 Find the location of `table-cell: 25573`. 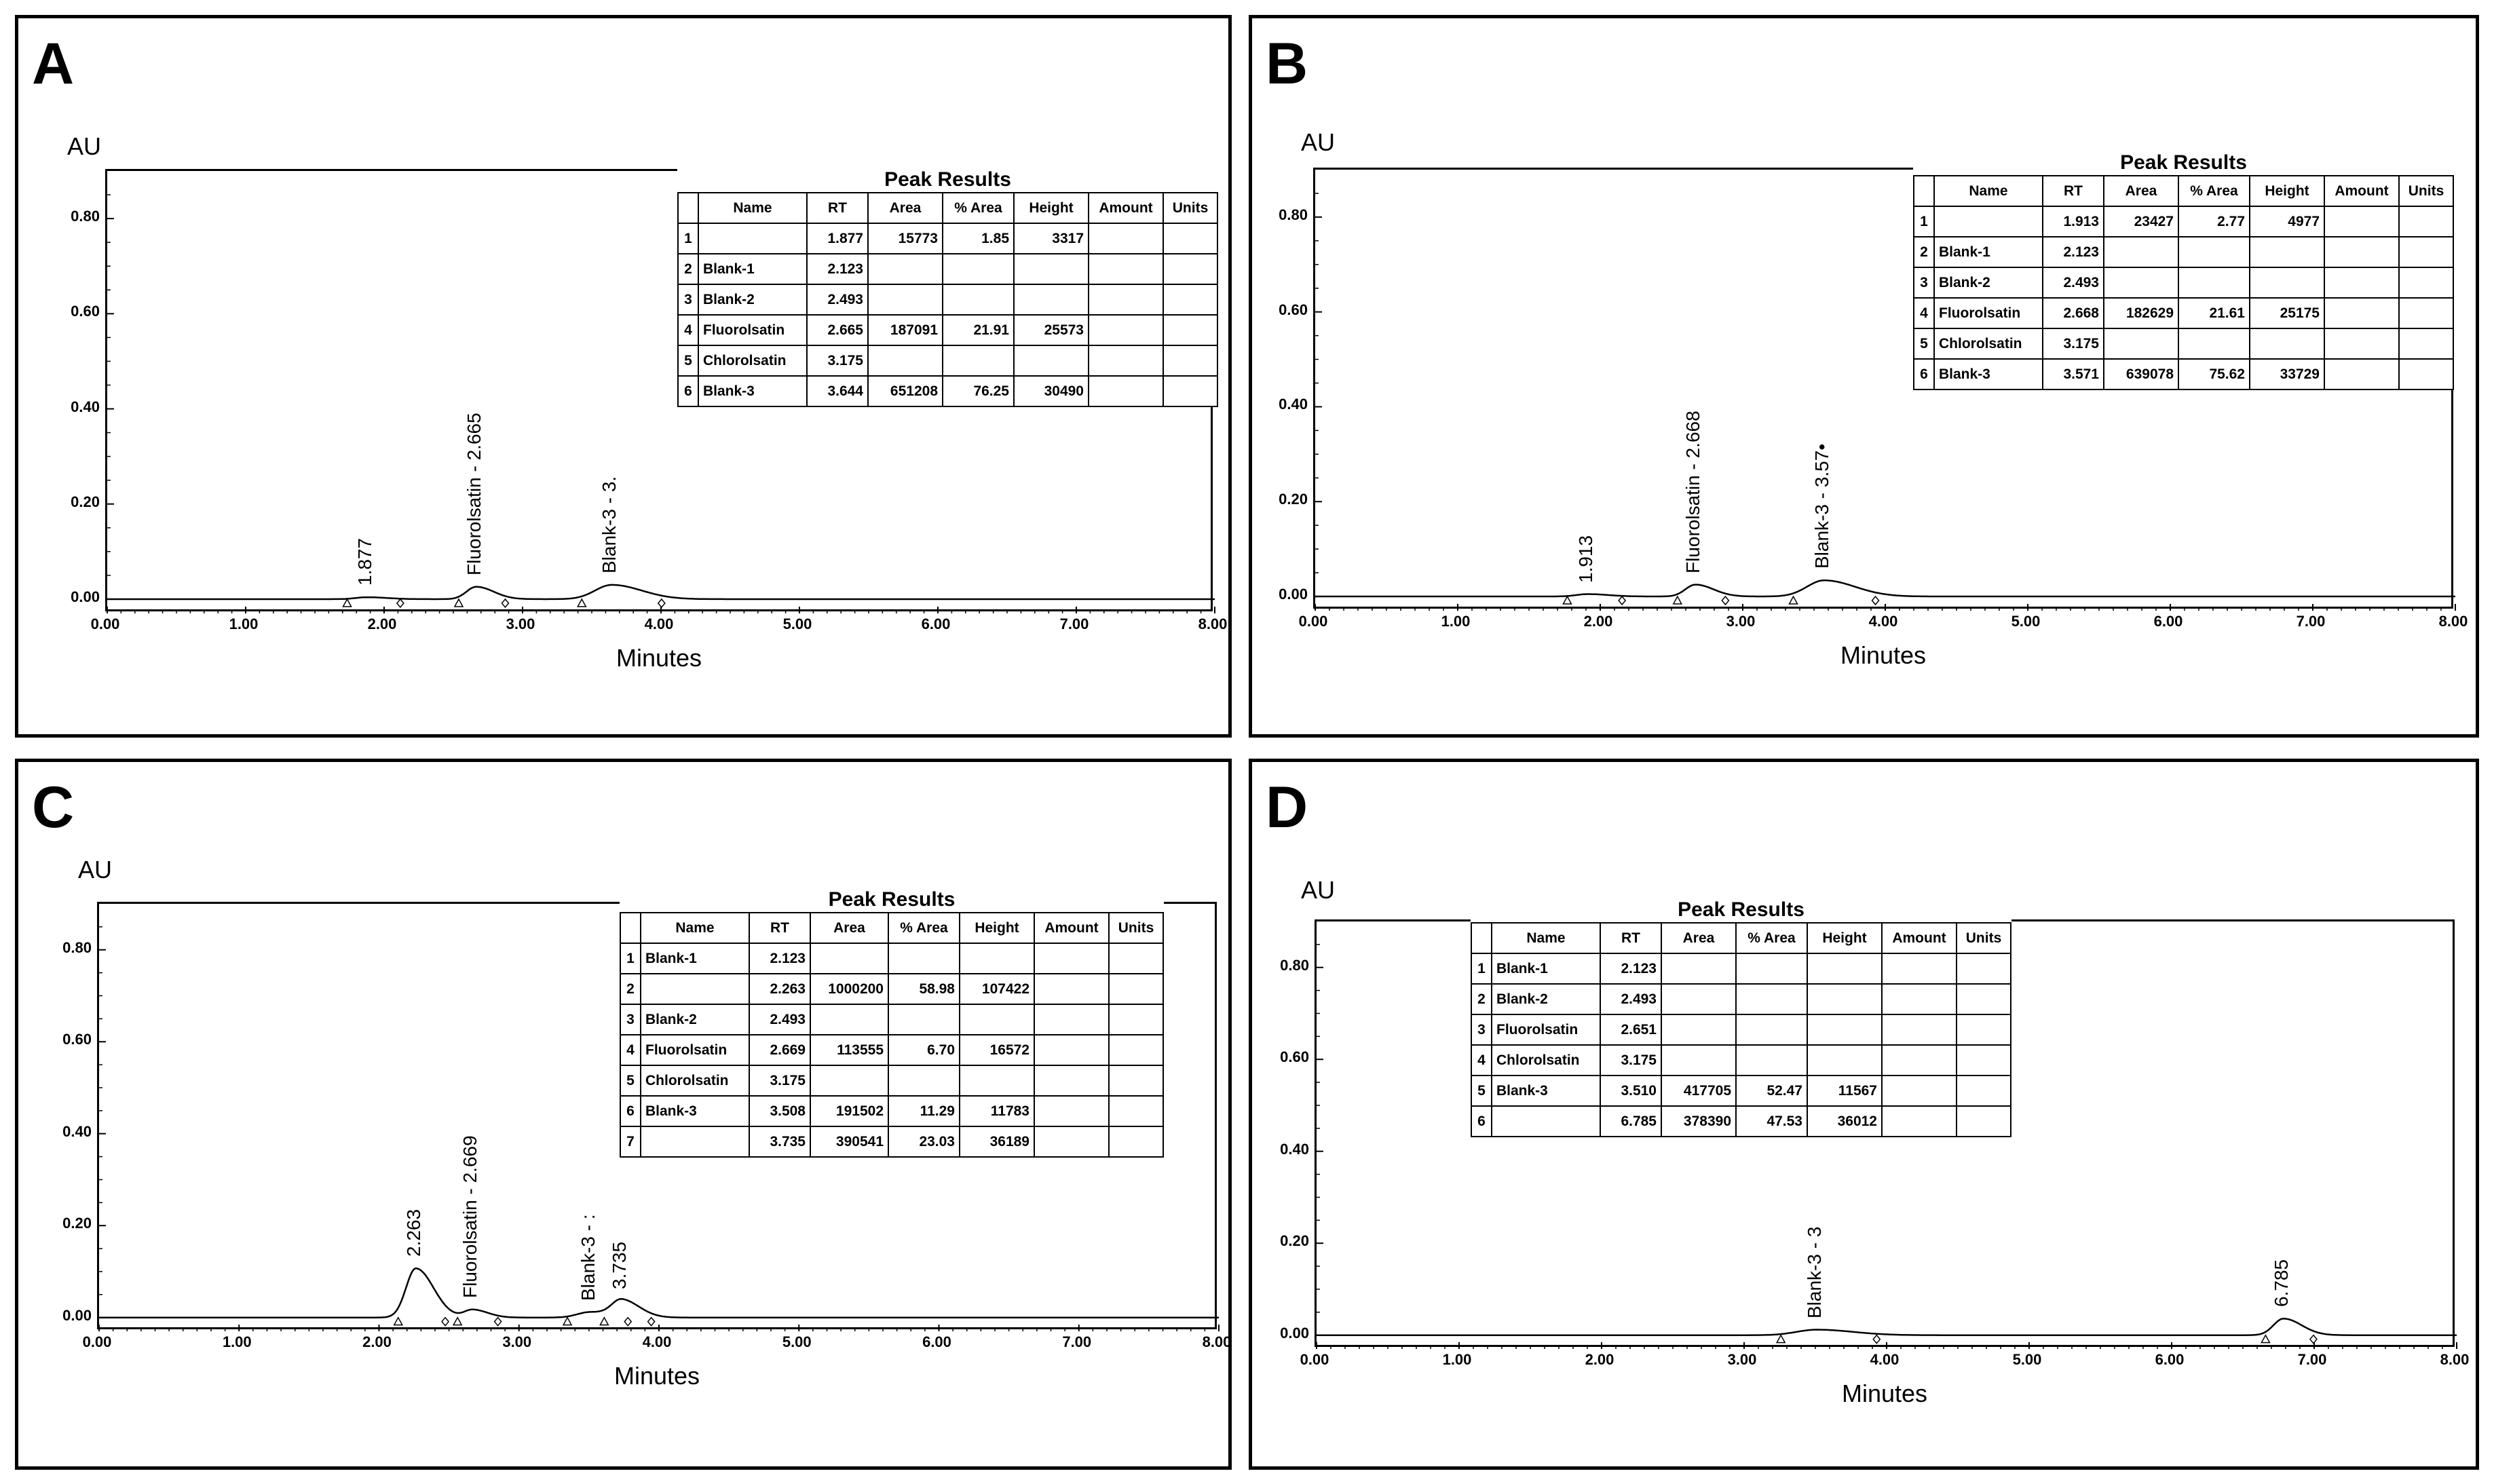

table-cell: 25573 is located at coordinates (1051, 330).